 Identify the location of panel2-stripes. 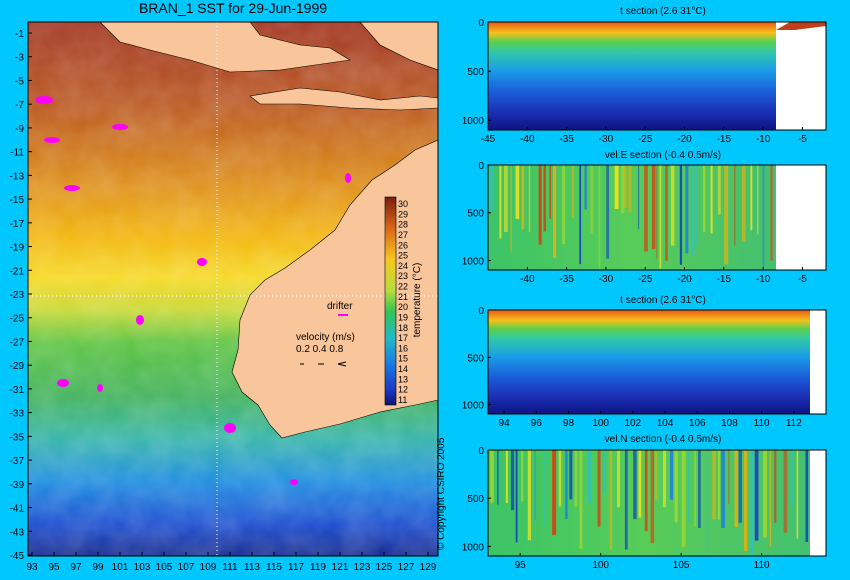
(634, 217).